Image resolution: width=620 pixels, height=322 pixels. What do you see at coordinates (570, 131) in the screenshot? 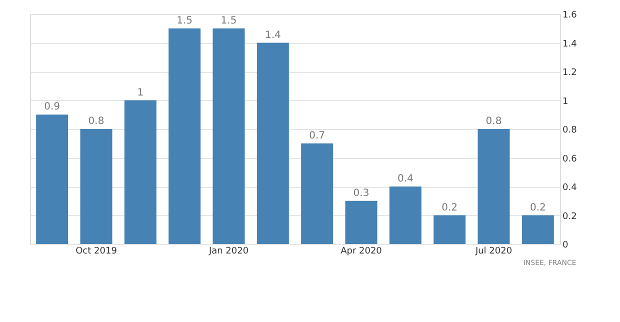
I see `y-tick-label: 0.8` at bounding box center [570, 131].